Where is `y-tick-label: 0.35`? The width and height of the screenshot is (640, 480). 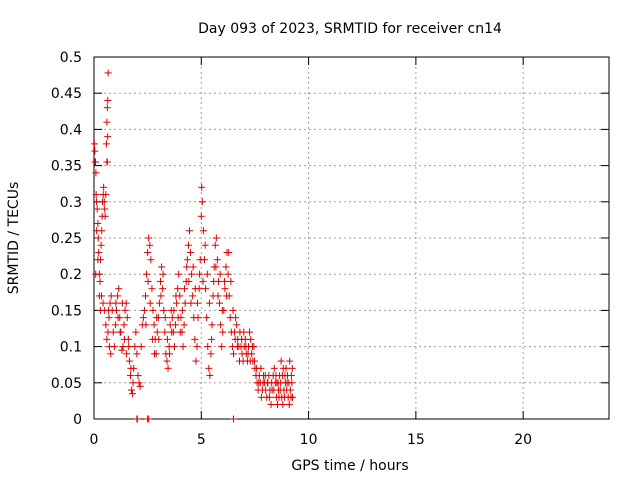 y-tick-label: 0.35 is located at coordinates (66, 167).